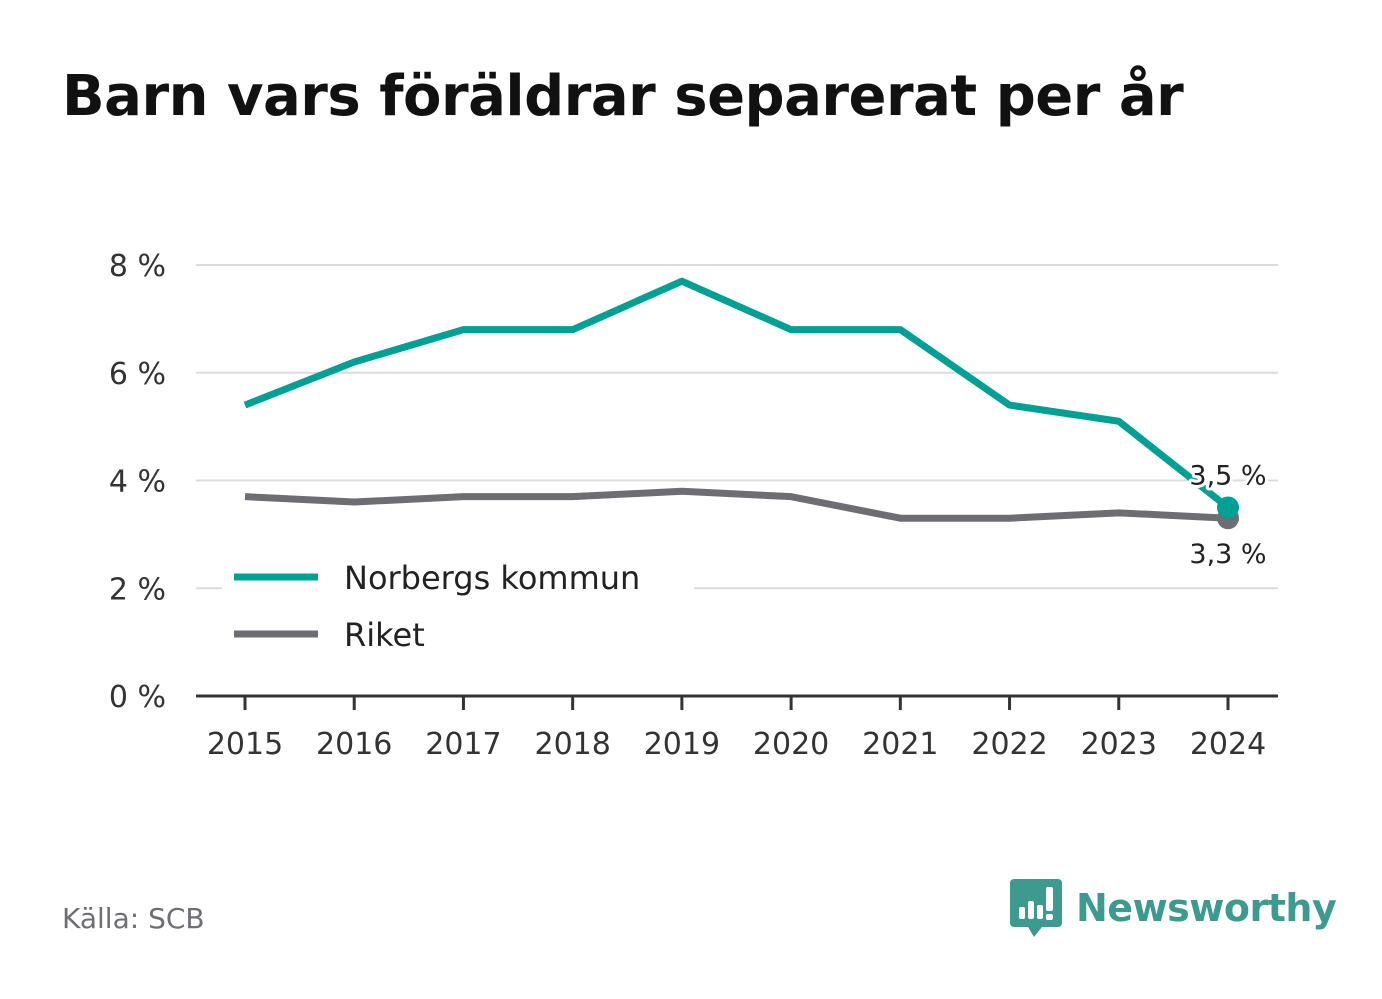  Describe the element at coordinates (492, 578) in the screenshot. I see `legend-label: Norbergs kommun` at that location.